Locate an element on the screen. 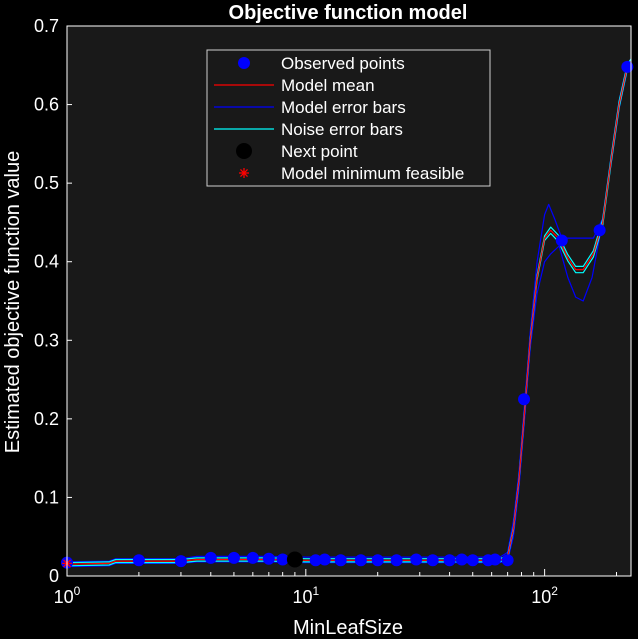 The width and height of the screenshot is (638, 639). y-tick-label: 0.6 is located at coordinates (46, 105).